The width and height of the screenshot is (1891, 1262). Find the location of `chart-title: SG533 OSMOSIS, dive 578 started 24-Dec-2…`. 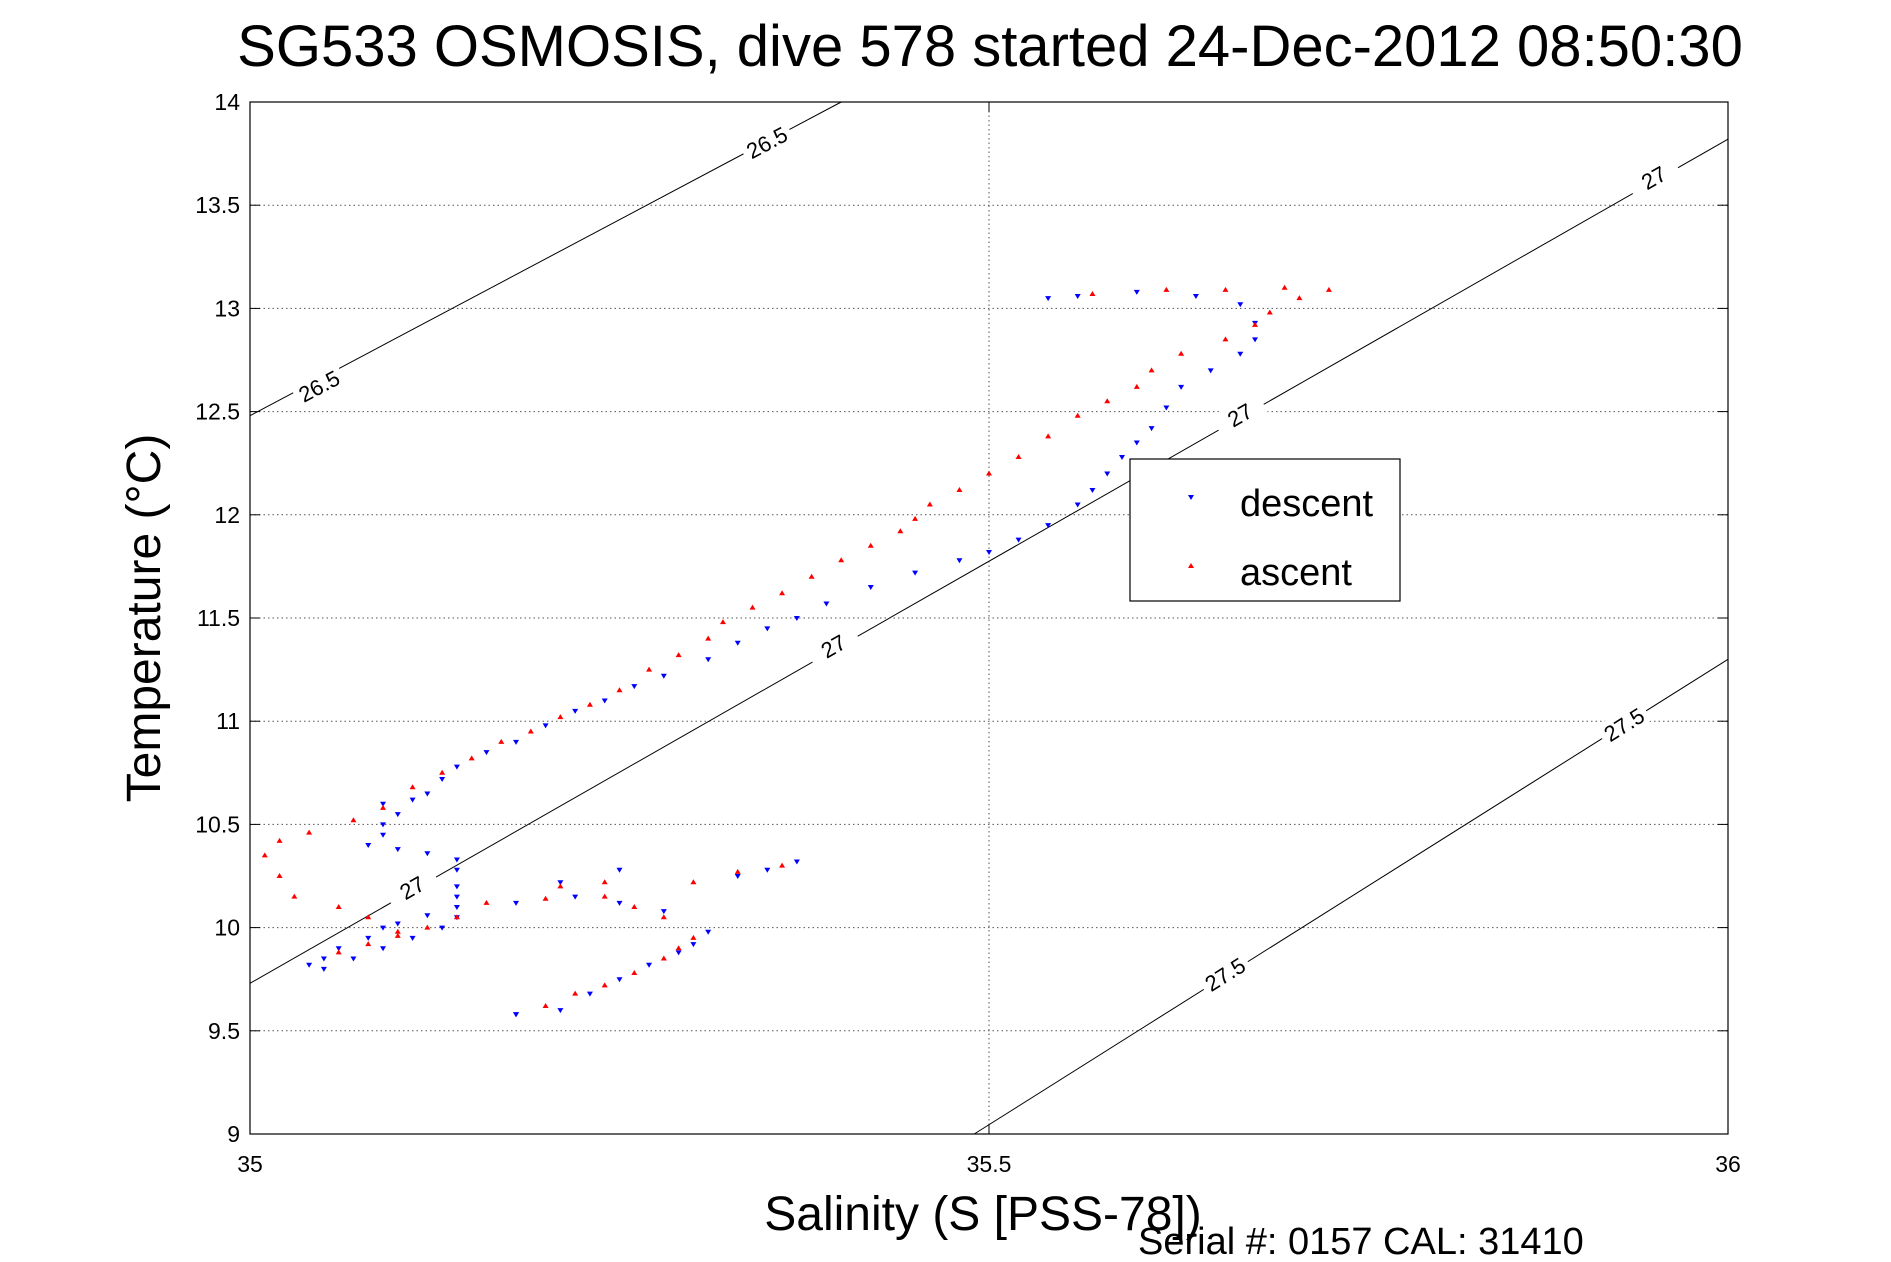

chart-title: SG533 OSMOSIS, dive 578 started 24-Dec-2… is located at coordinates (990, 46).